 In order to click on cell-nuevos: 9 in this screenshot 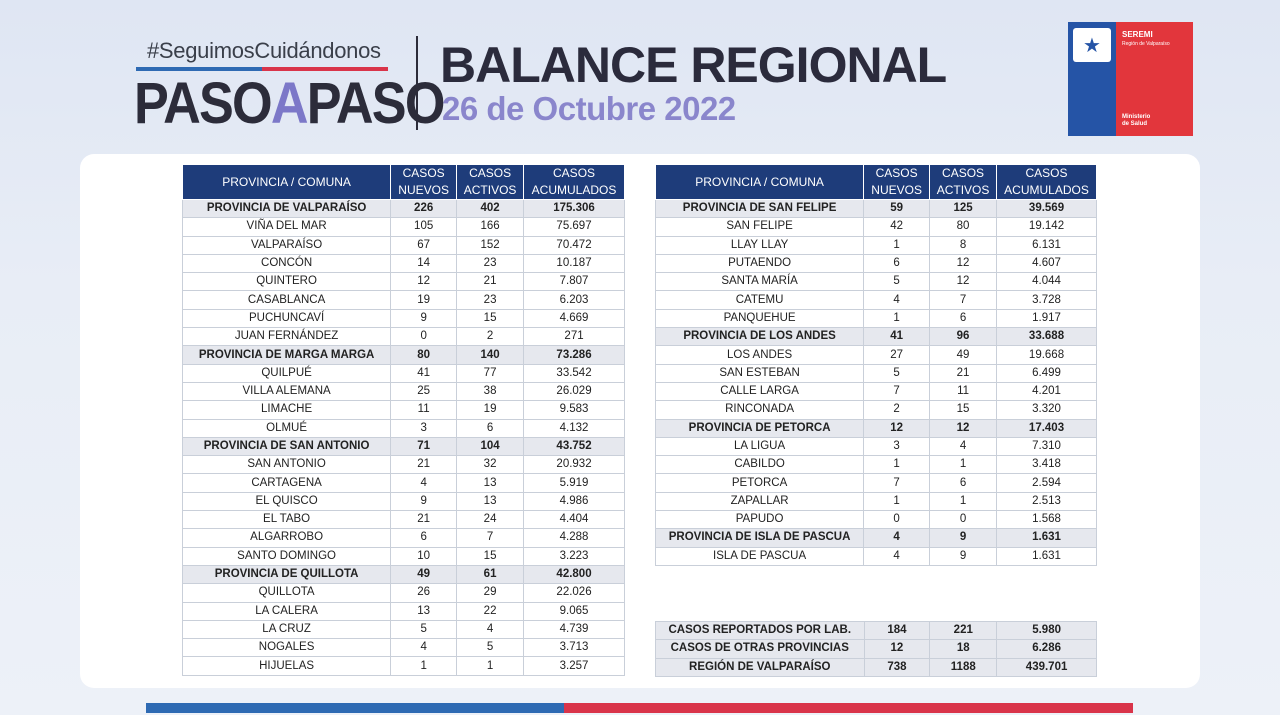, I will do `click(424, 501)`.